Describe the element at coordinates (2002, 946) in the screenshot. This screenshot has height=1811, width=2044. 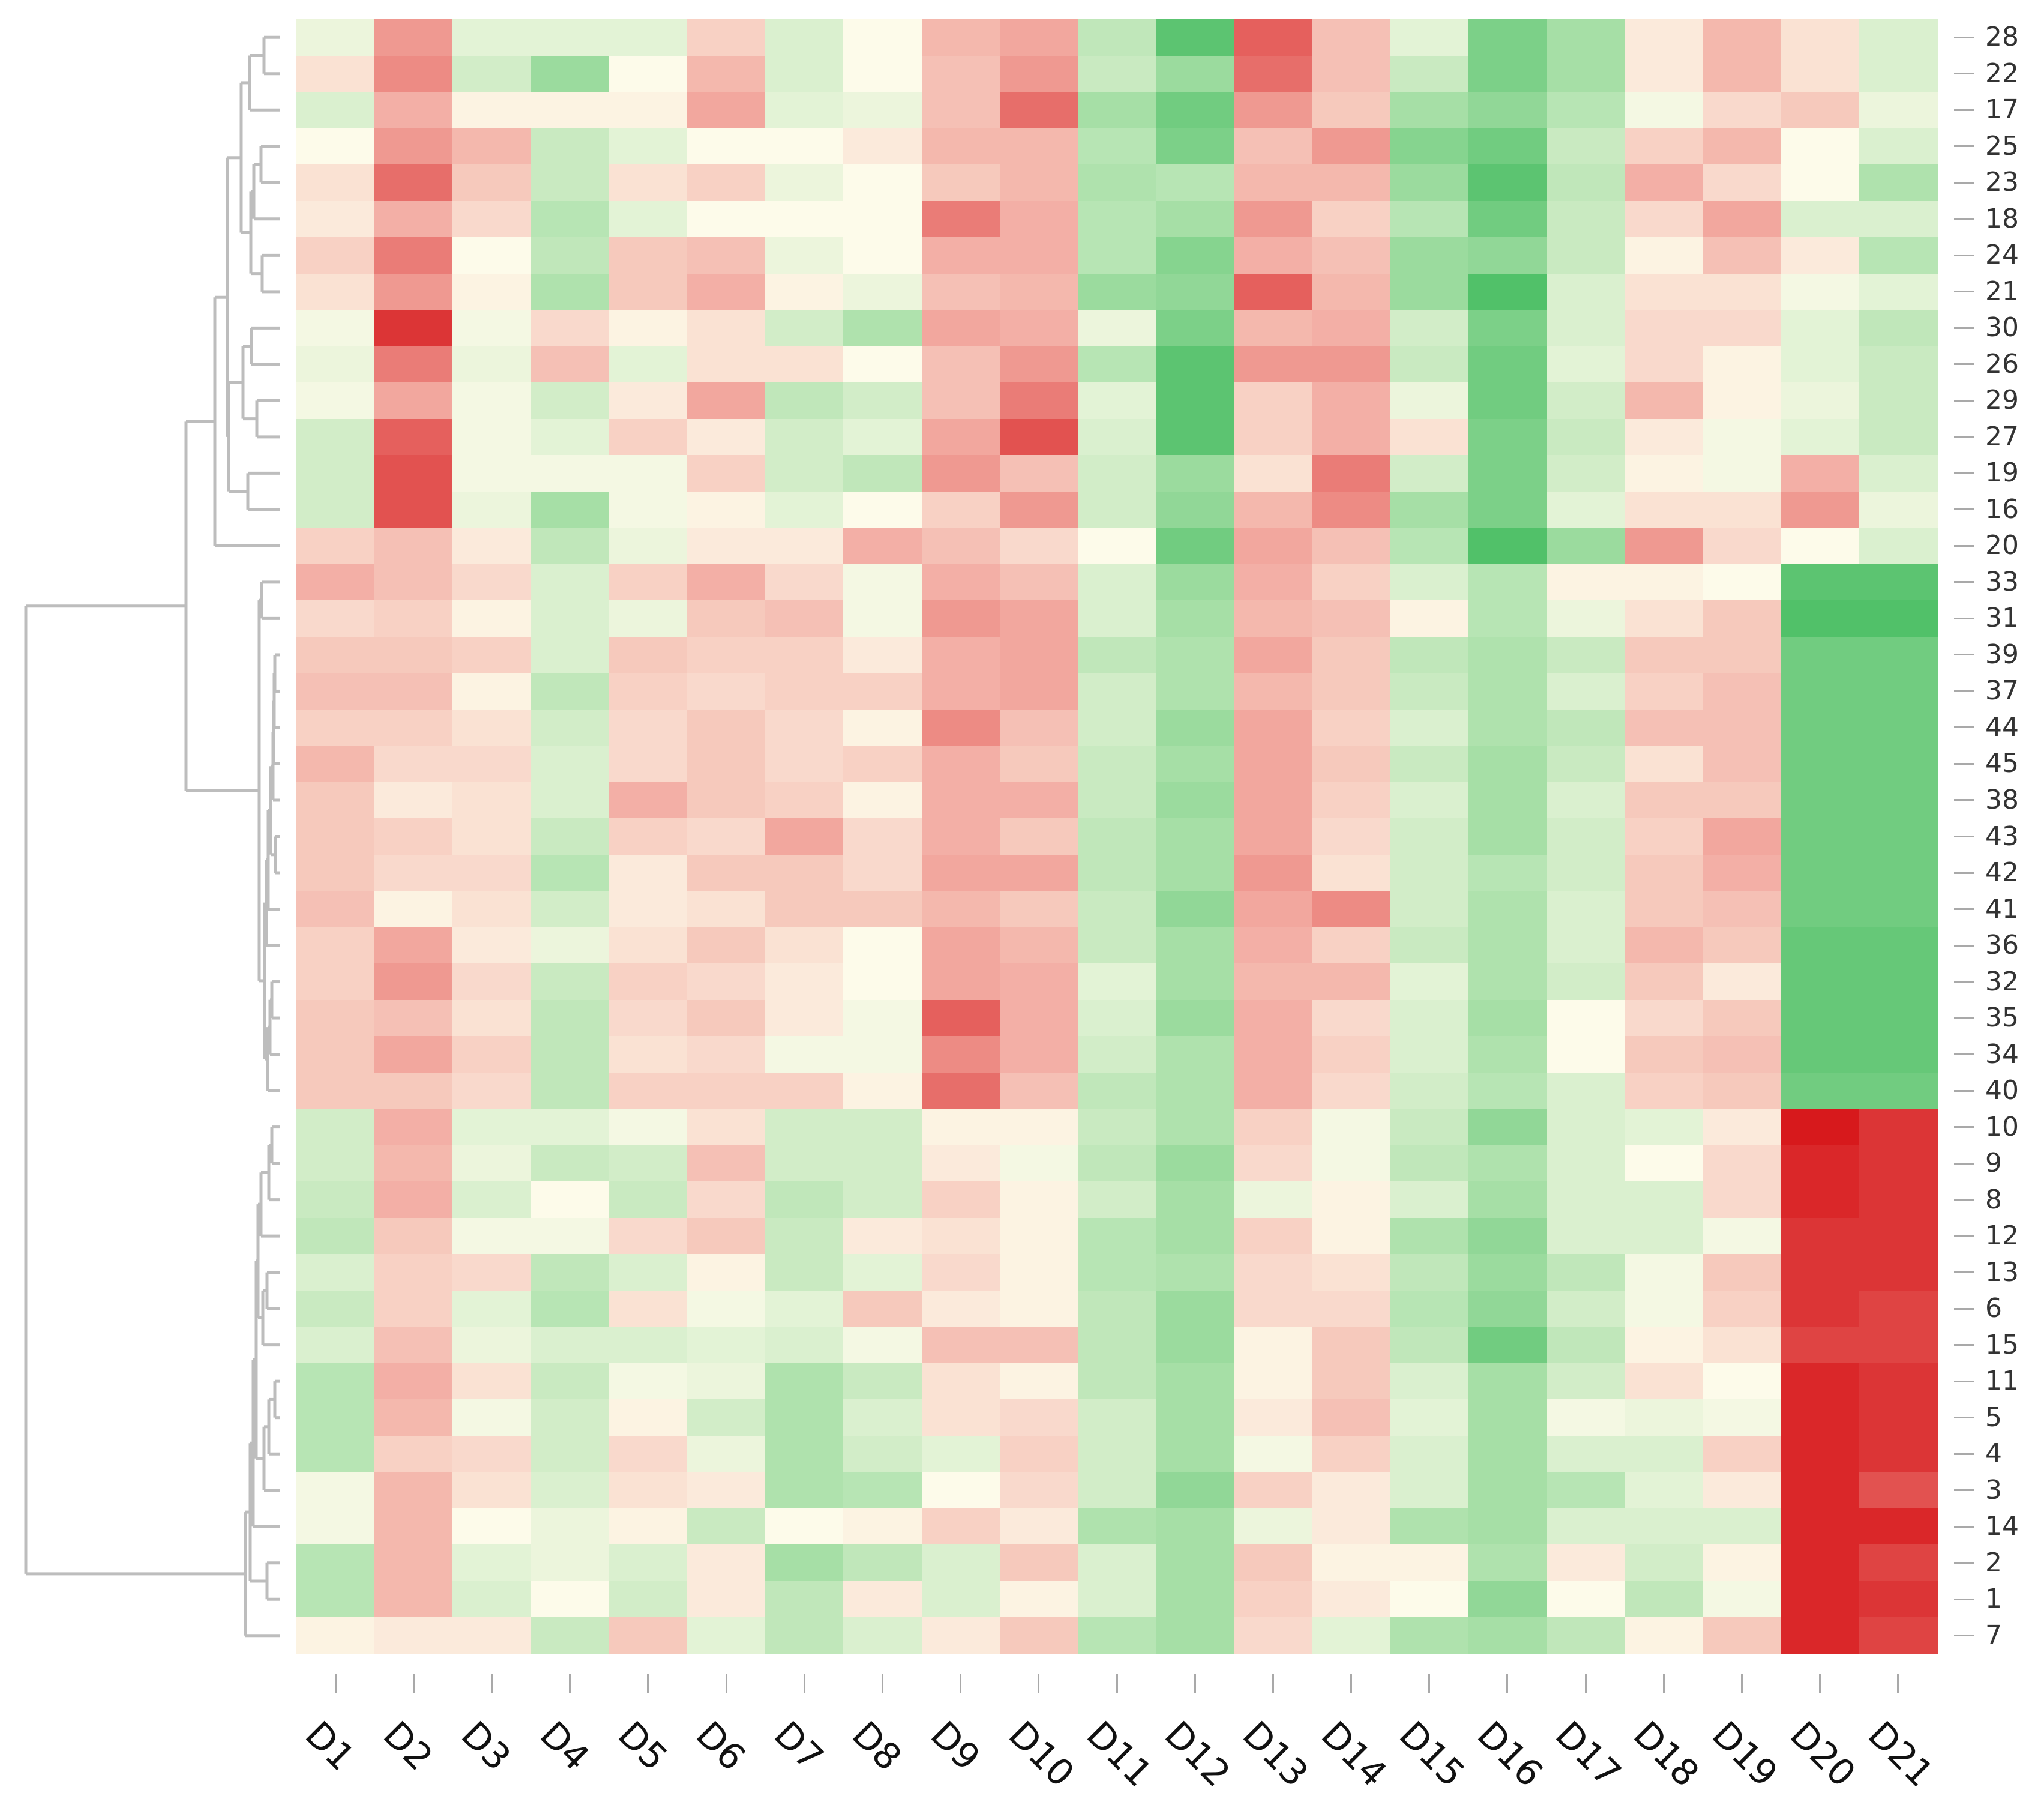
I see `row-label: 36` at that location.